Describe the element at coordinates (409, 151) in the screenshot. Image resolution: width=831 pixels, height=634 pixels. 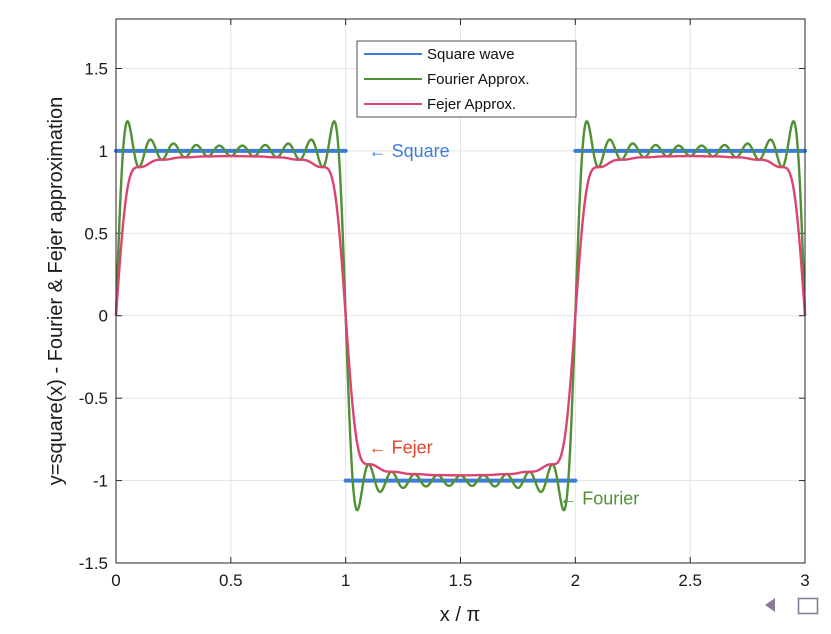
I see `annotation-label: ← Square` at that location.